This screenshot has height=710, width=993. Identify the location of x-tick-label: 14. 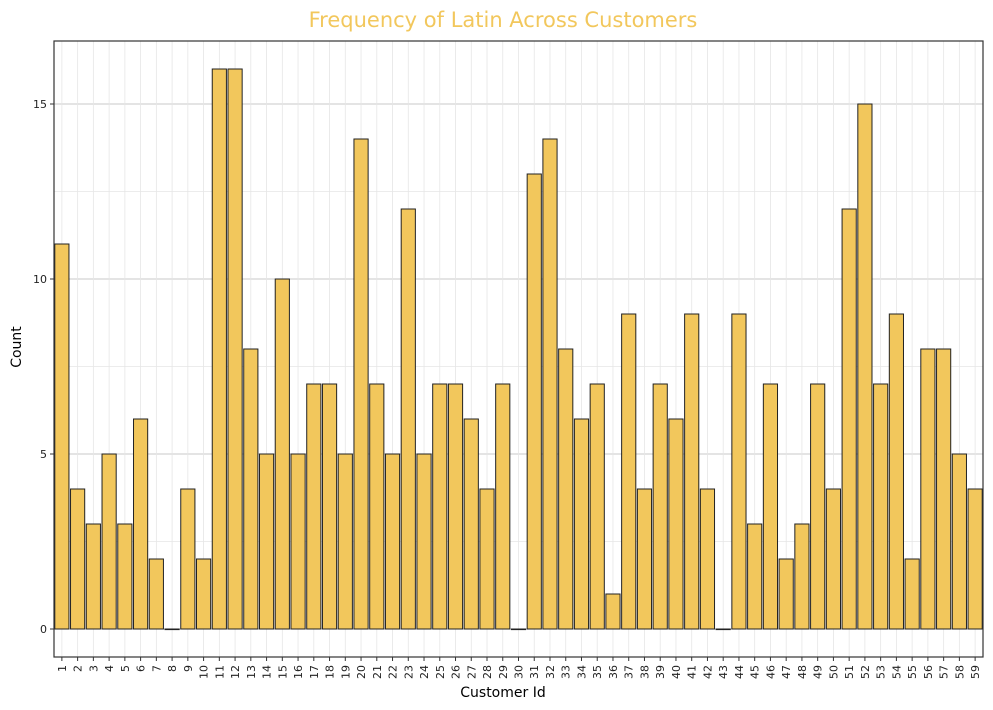
(267, 672).